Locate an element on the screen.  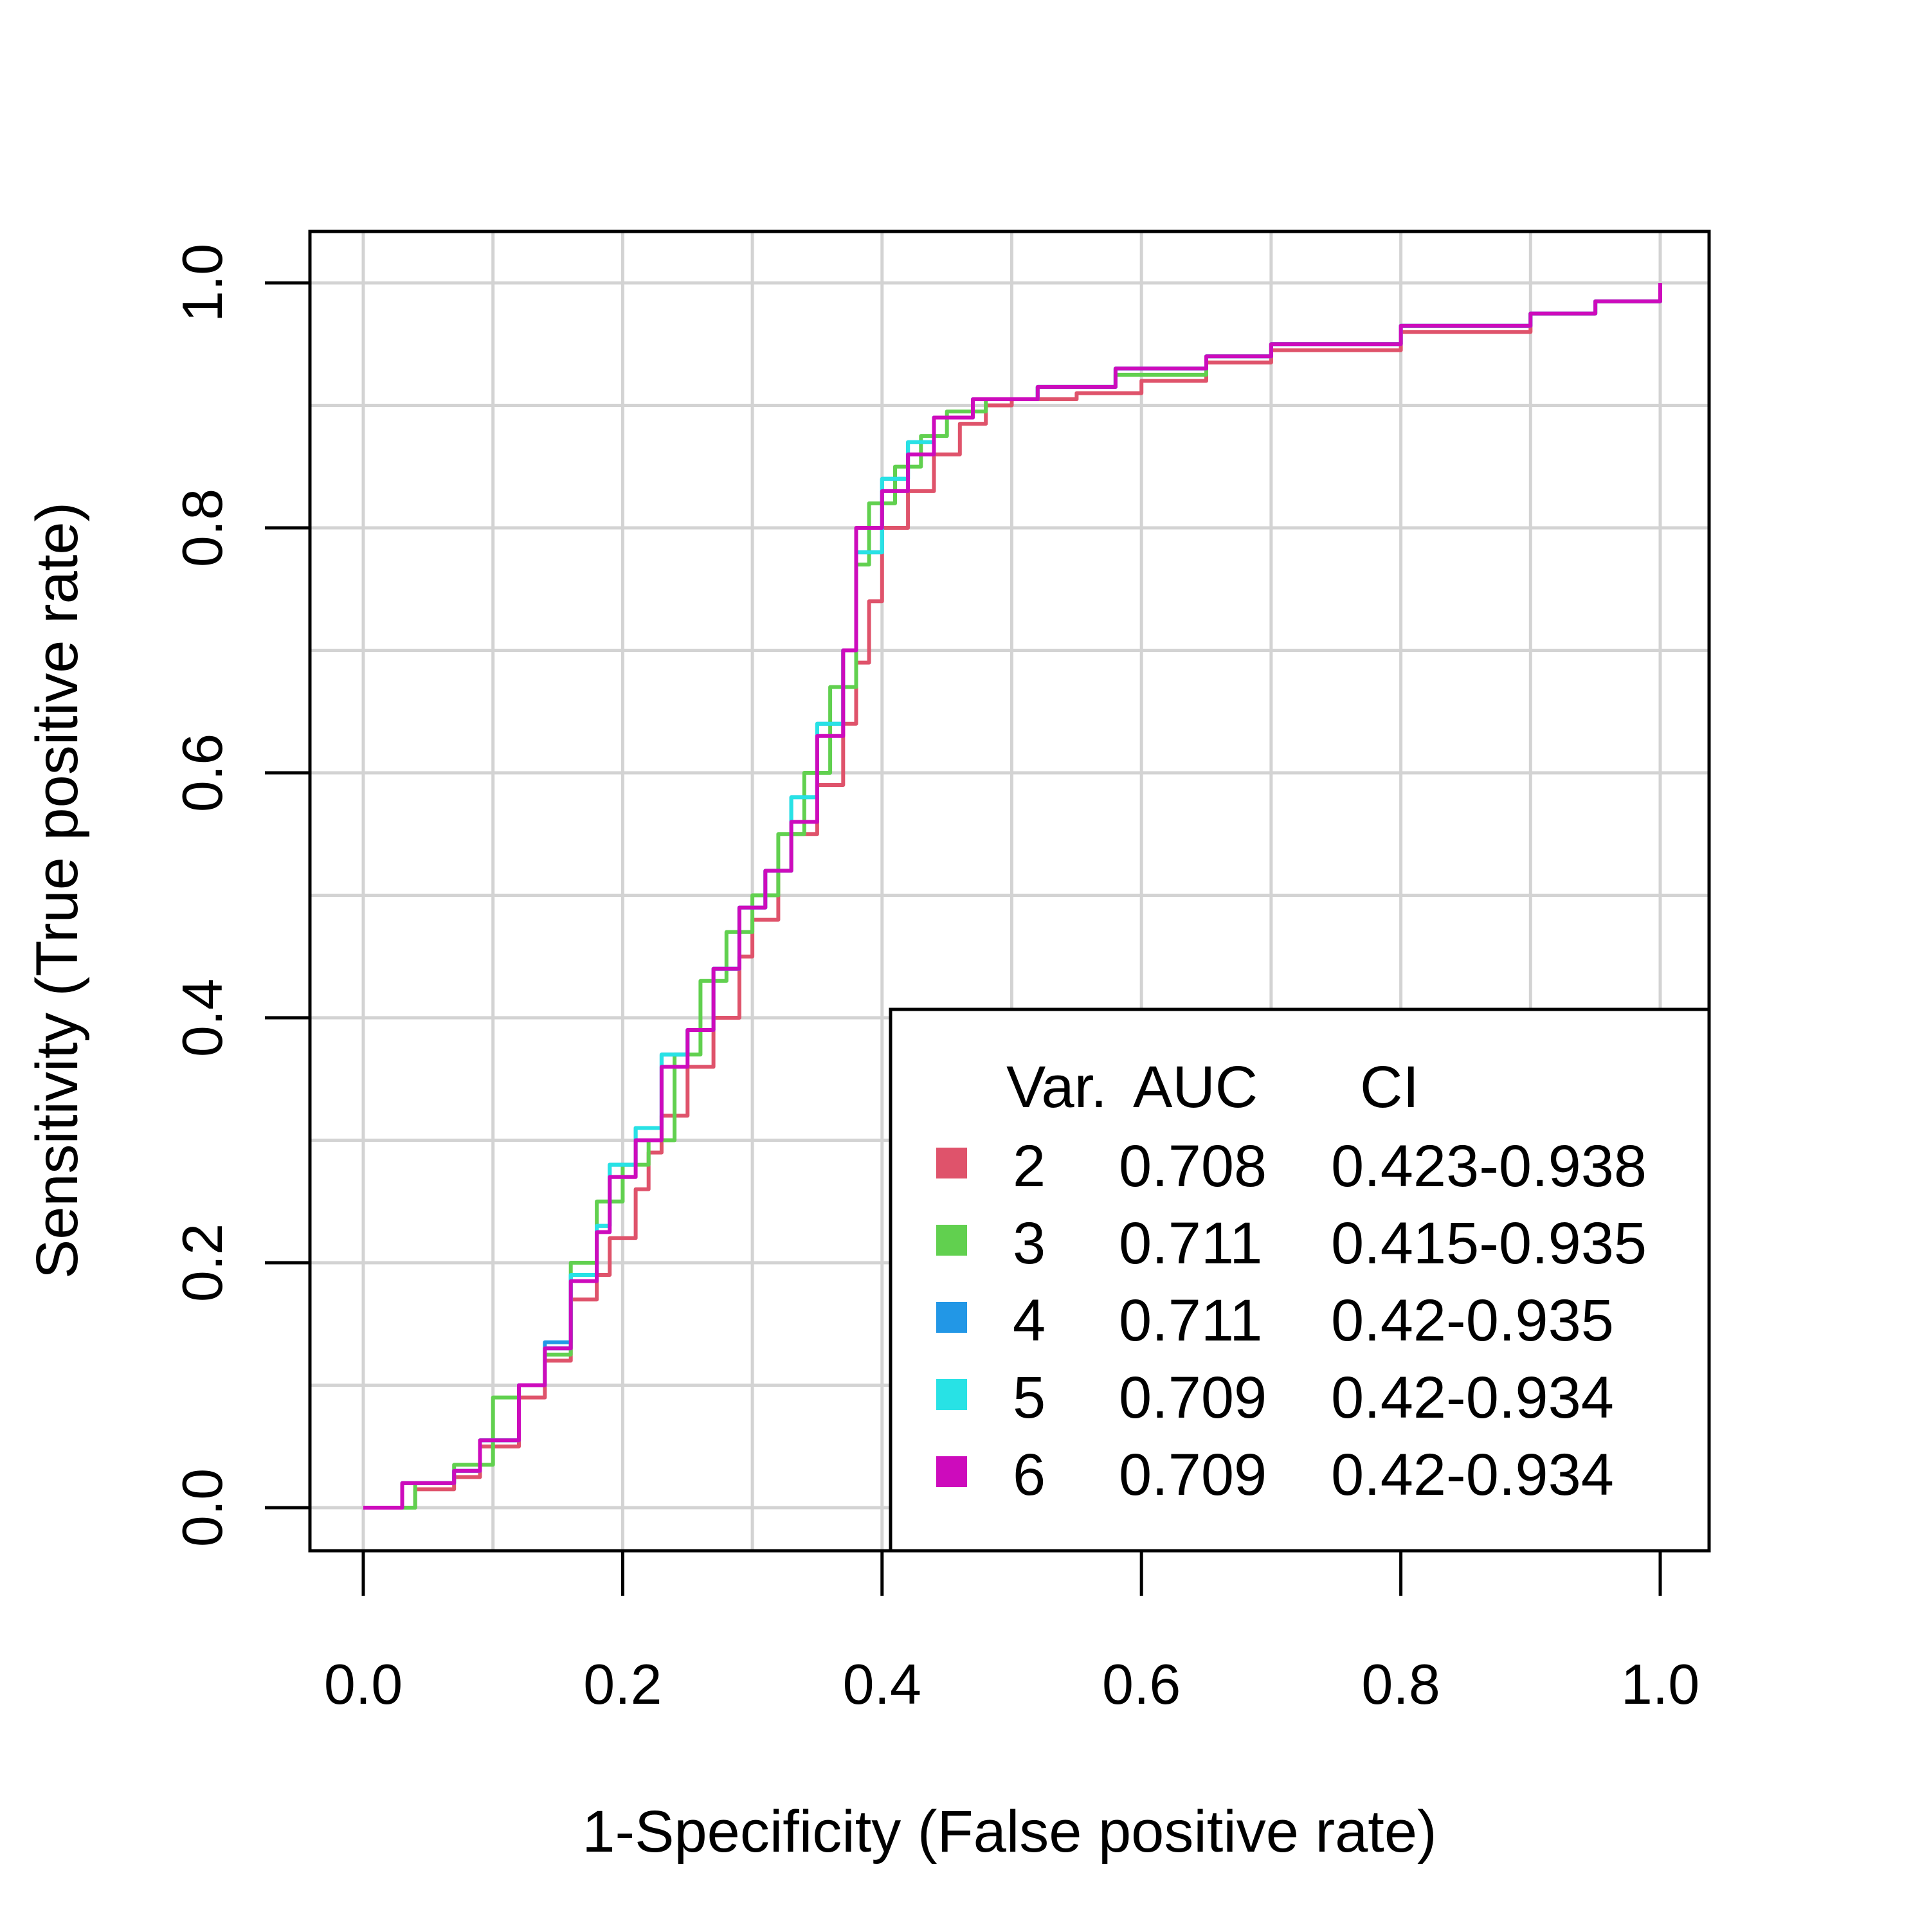
y-tick-label: 0.8 is located at coordinates (202, 528).